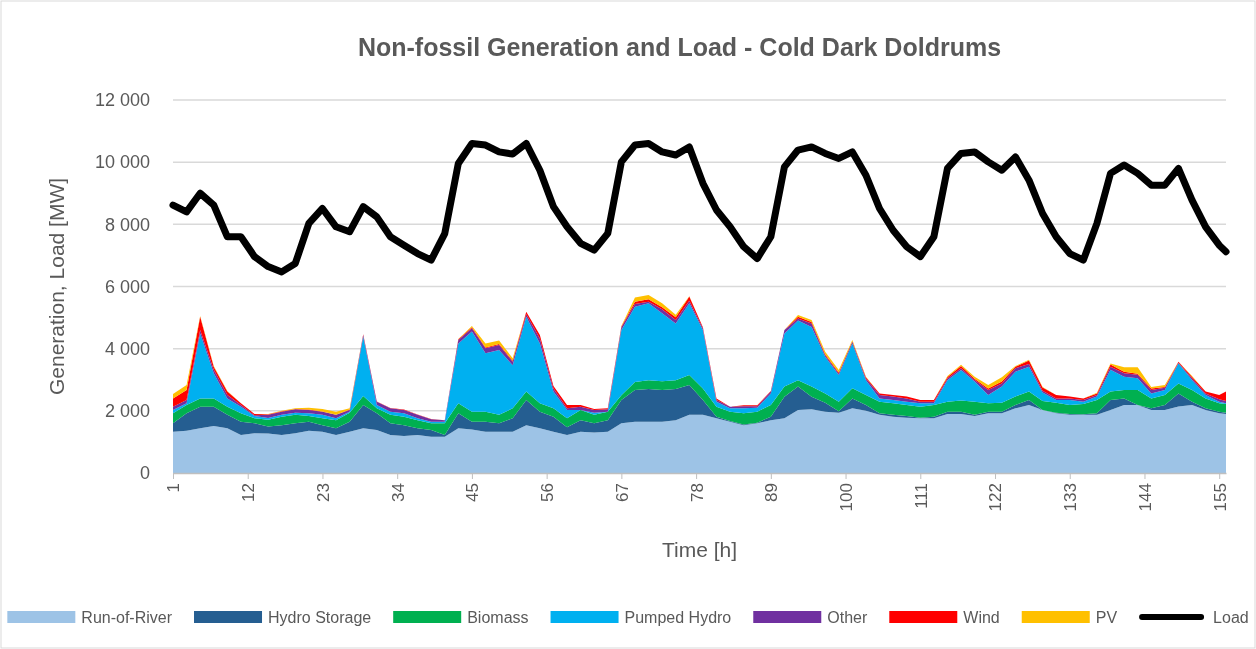 The image size is (1256, 649). I want to click on x-tick-label: 89, so click(772, 492).